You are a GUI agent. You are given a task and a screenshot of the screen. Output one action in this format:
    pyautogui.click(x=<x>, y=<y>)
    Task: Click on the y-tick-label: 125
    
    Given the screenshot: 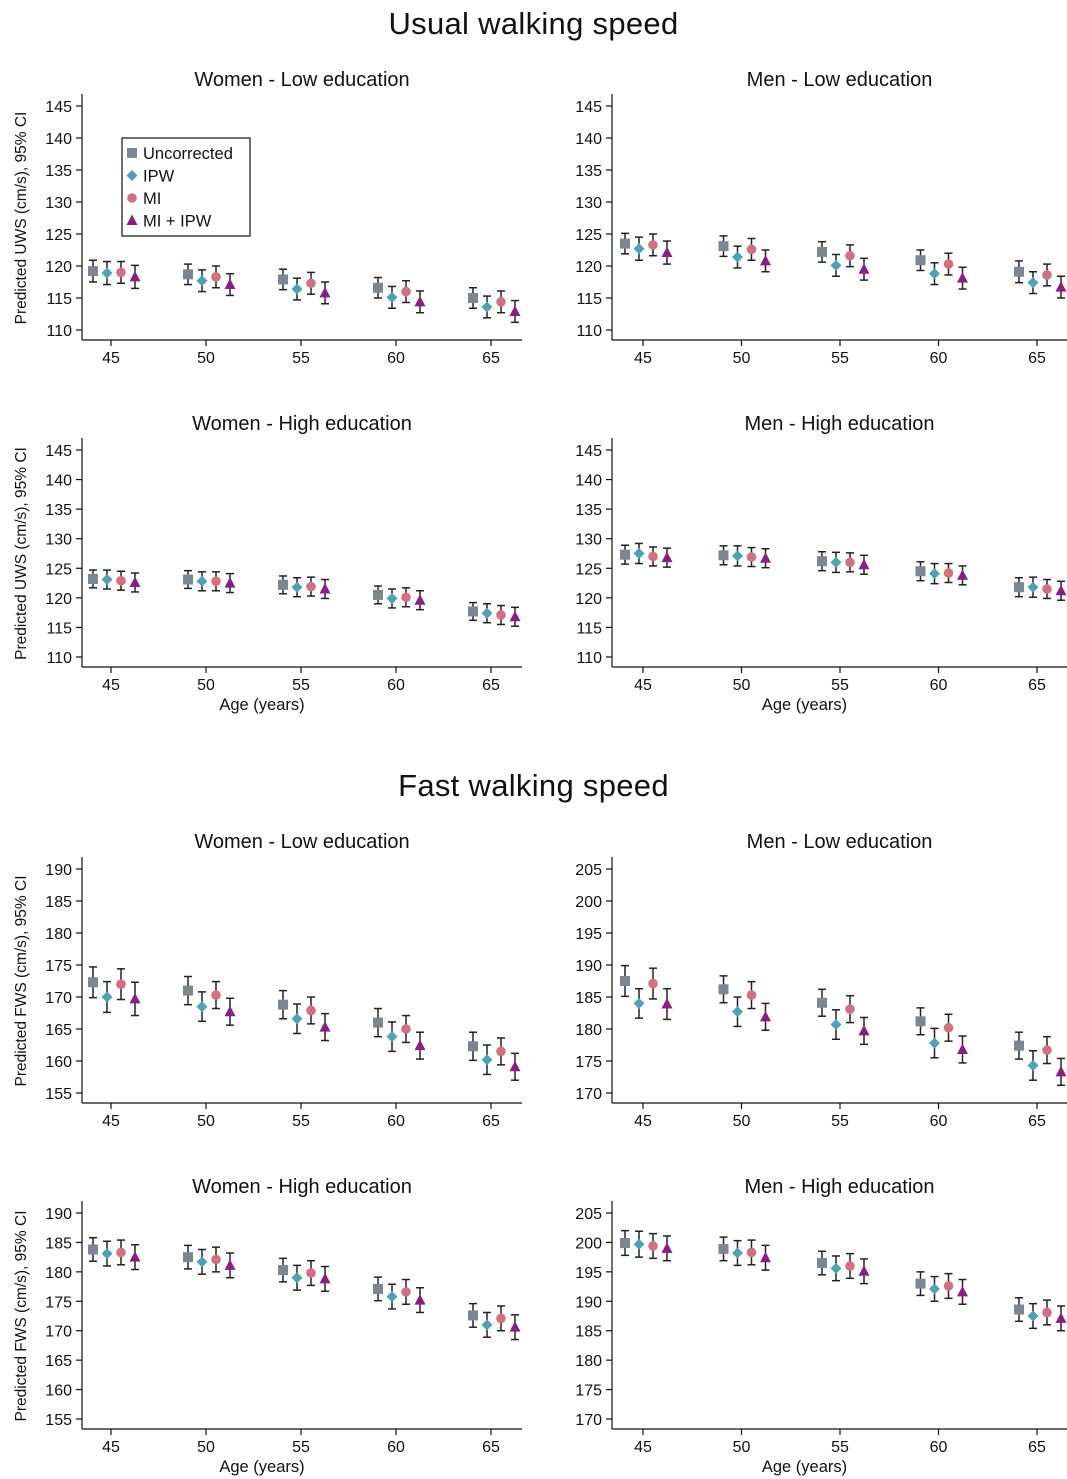 What is the action you would take?
    pyautogui.click(x=588, y=569)
    